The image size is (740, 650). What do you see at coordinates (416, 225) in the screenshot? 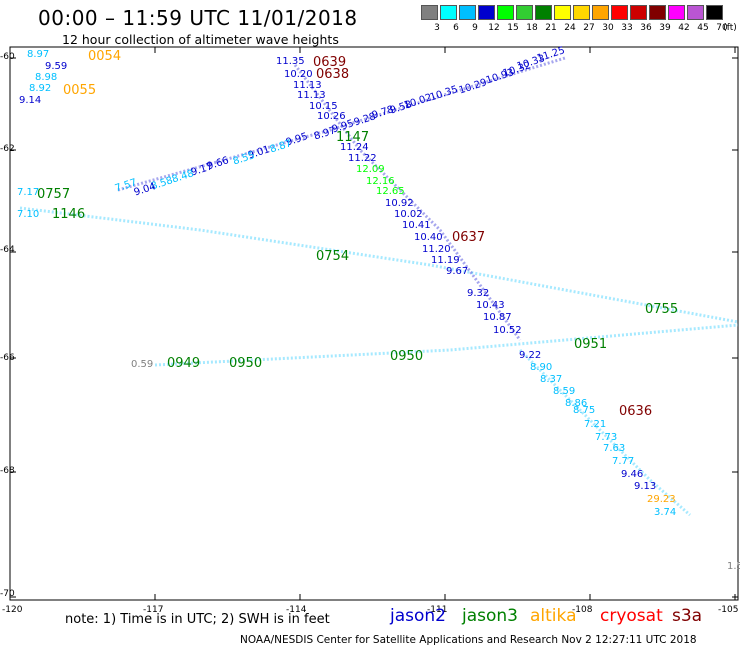
I see `wave-height-label: 10.41` at bounding box center [416, 225].